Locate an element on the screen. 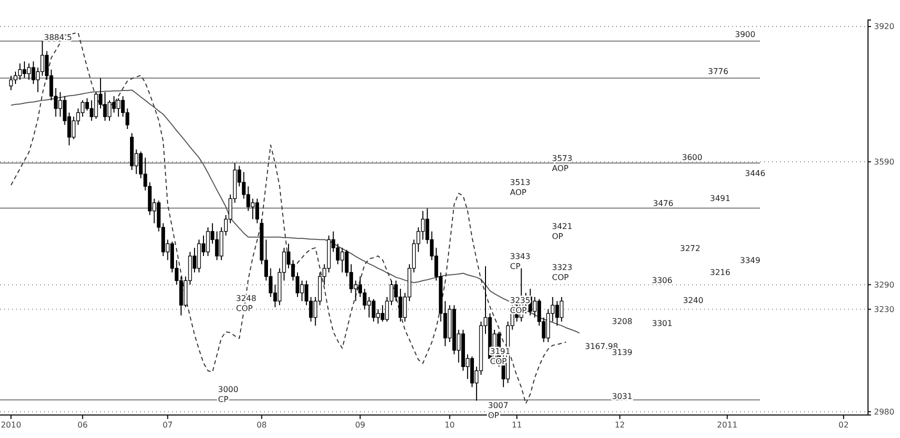  x-tick-label: 2011 is located at coordinates (727, 425).